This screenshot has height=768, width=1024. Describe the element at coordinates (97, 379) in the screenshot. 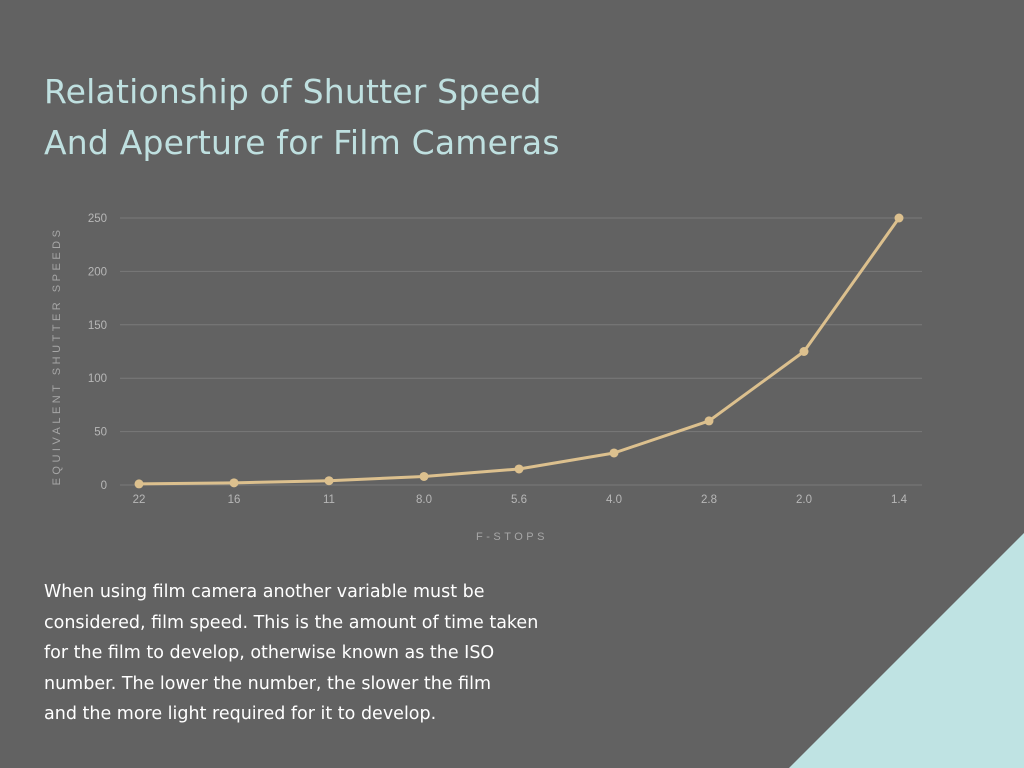

I see `y-tick-label: 100` at that location.